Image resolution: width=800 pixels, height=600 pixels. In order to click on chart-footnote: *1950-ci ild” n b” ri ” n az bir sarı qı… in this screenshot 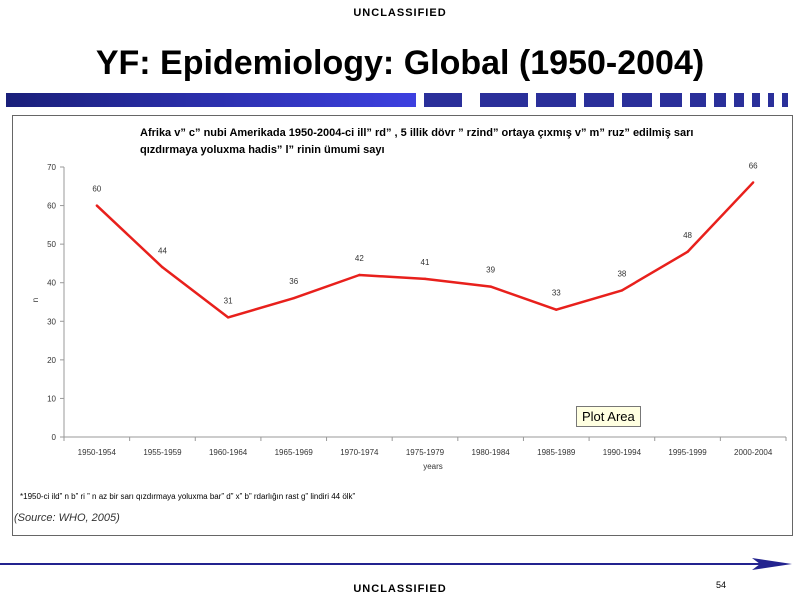, I will do `click(188, 496)`.